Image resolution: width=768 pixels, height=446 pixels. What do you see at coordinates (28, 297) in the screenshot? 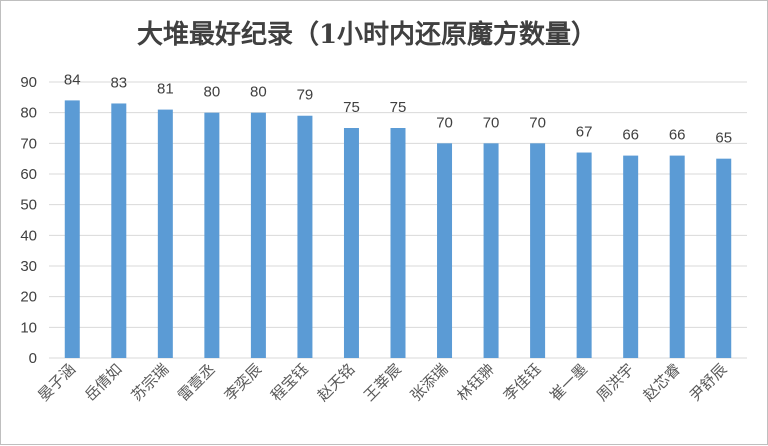
I see `y-tick-label: 20` at bounding box center [28, 297].